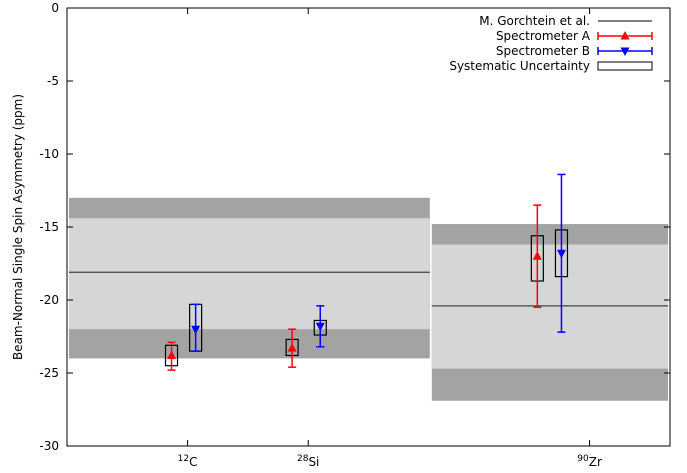 The width and height of the screenshot is (687, 473). What do you see at coordinates (49, 154) in the screenshot?
I see `y-tick-label: -10` at bounding box center [49, 154].